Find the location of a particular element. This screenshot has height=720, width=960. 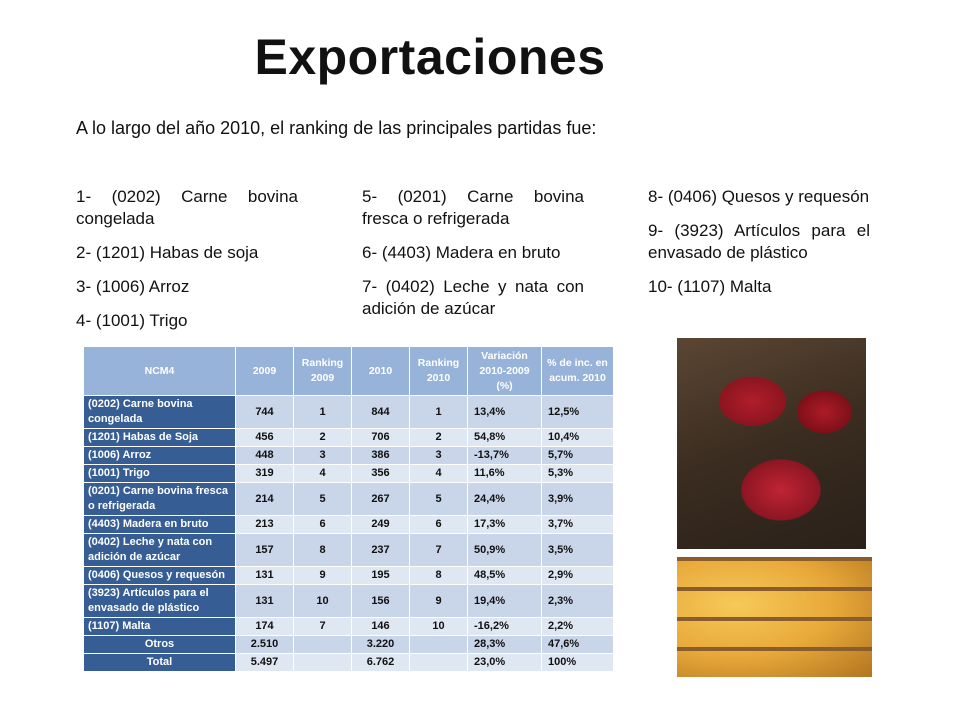

header-2010: 2010 is located at coordinates (380, 371).